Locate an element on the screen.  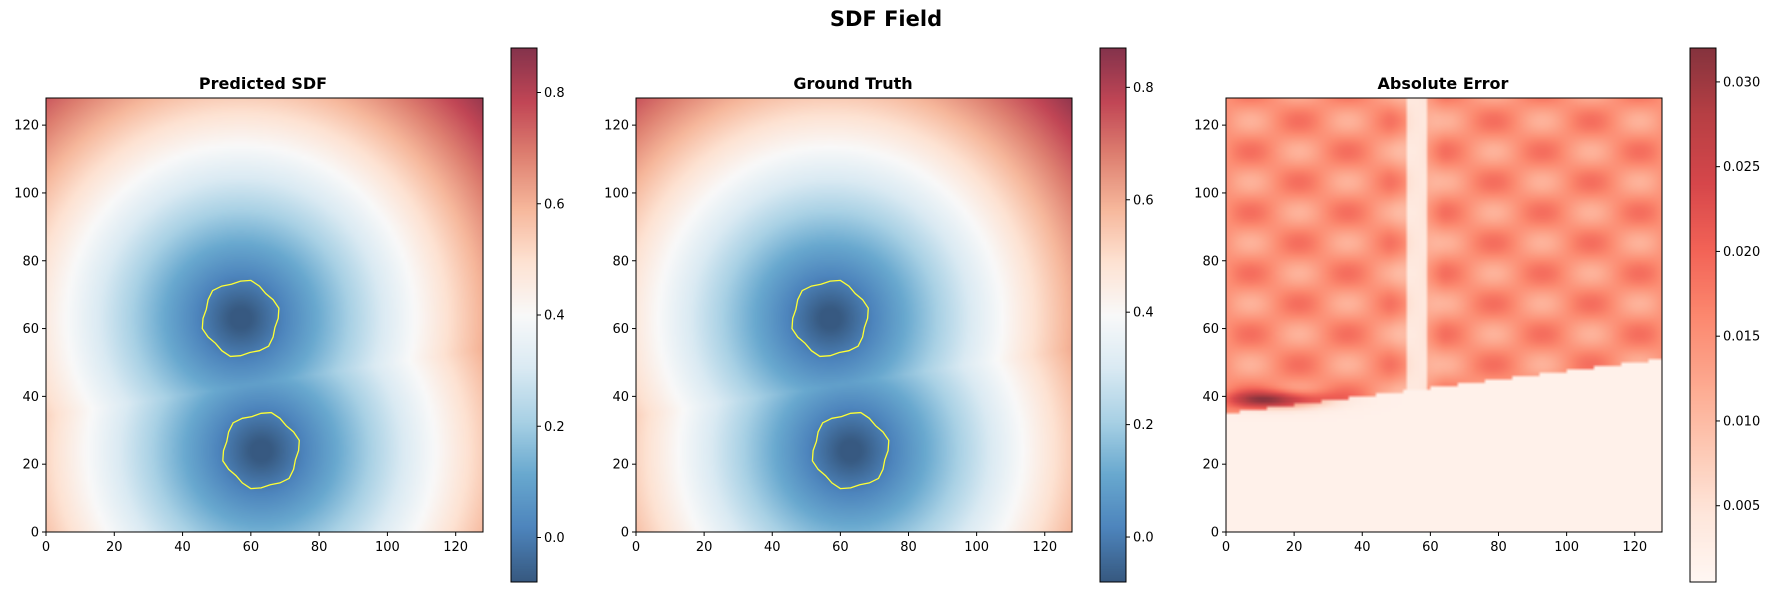
colorbar-ticks: 0.005 0.010 0.015 0.020 0.025 0.030 is located at coordinates (1738, 294).